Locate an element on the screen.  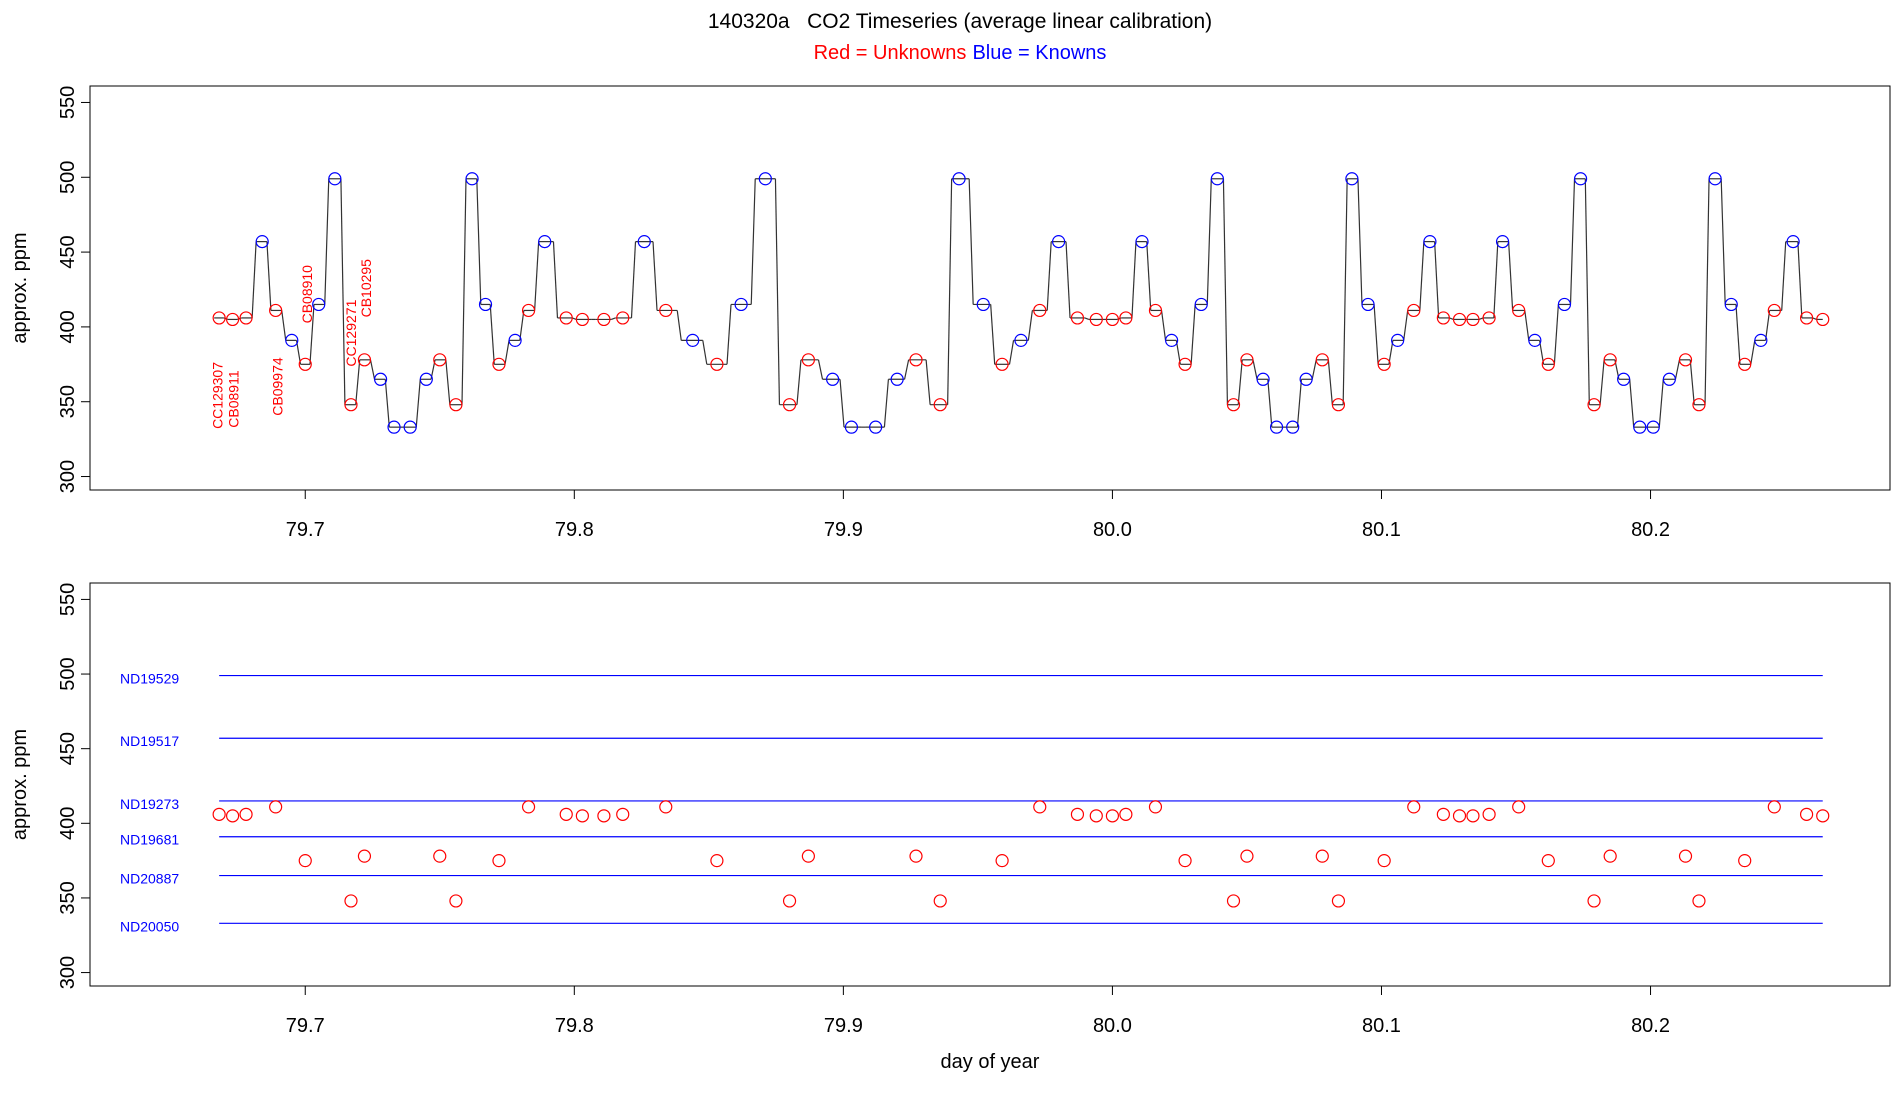
reference-label: ND19529 is located at coordinates (149, 679).